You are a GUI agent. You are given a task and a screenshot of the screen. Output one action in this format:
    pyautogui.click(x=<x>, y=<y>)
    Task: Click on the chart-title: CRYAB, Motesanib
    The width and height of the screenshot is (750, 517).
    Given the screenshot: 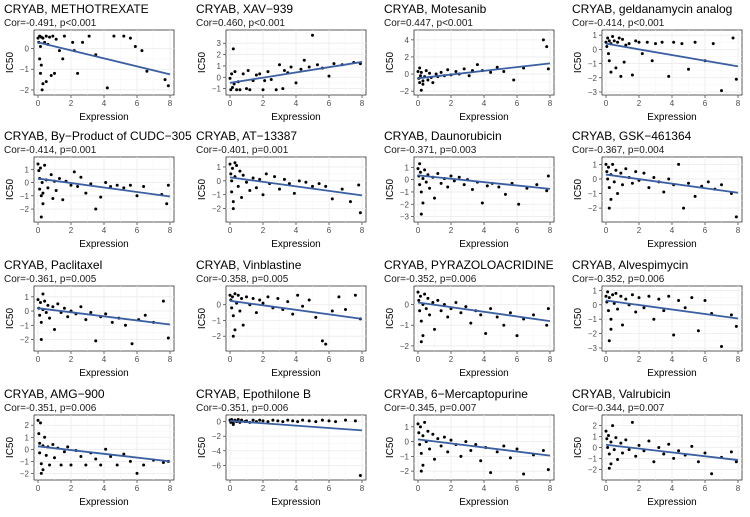 What is the action you would take?
    pyautogui.click(x=435, y=9)
    